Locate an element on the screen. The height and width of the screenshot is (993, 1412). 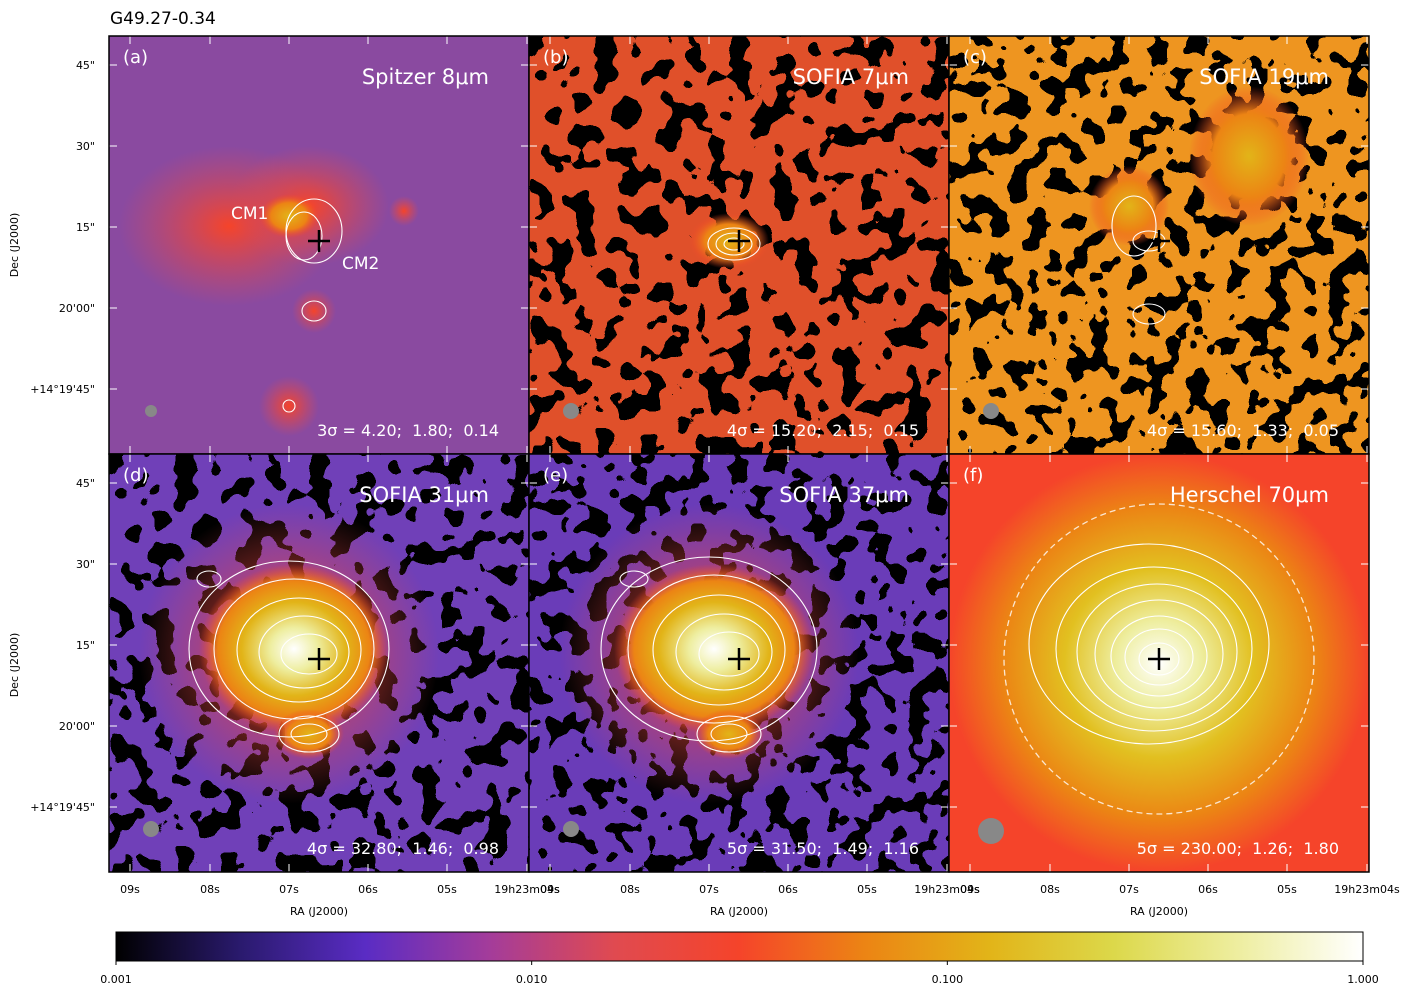
panel-label: SOFIA 7μm is located at coordinates (851, 77).